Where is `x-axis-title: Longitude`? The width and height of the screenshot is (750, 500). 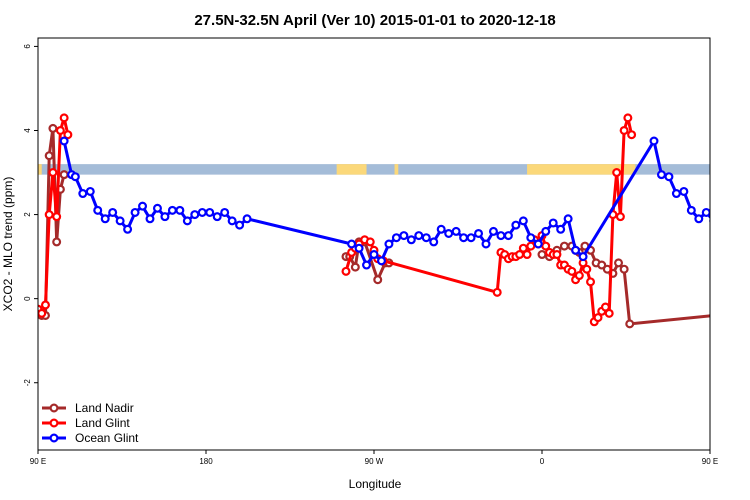 x-axis-title: Longitude is located at coordinates (375, 484).